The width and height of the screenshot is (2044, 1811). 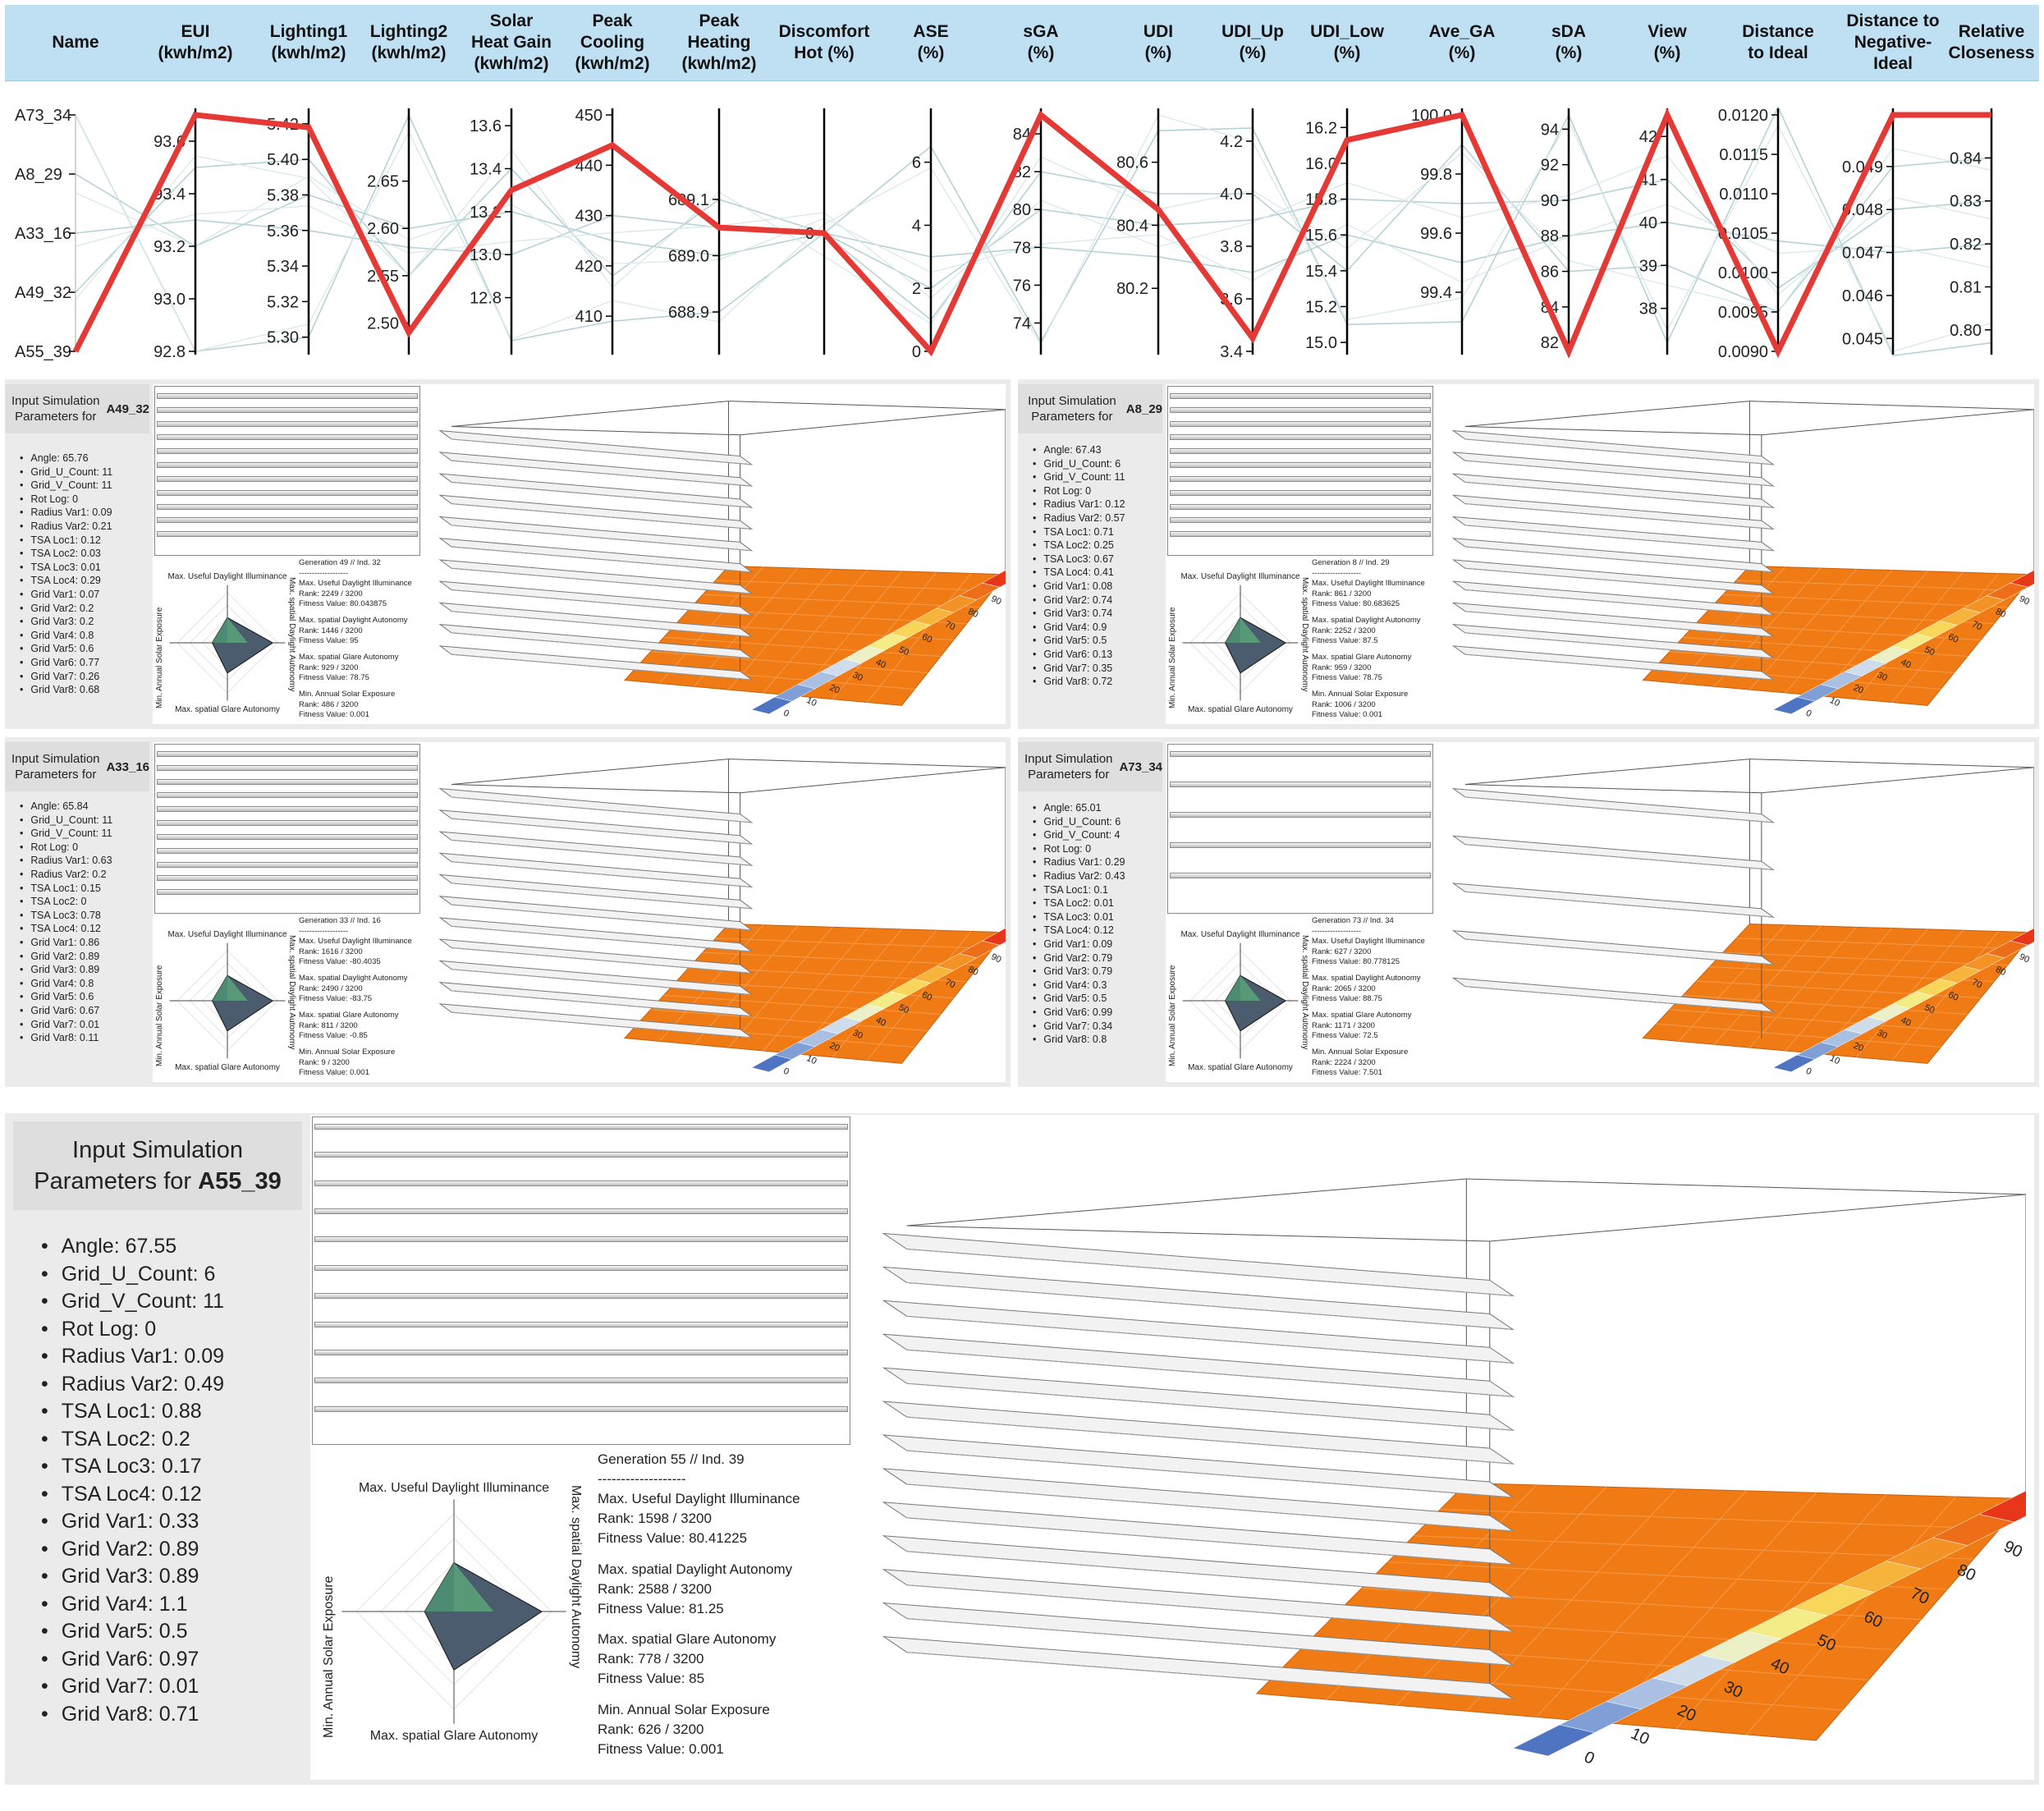 I want to click on radar-svg, so click(x=227, y=1000).